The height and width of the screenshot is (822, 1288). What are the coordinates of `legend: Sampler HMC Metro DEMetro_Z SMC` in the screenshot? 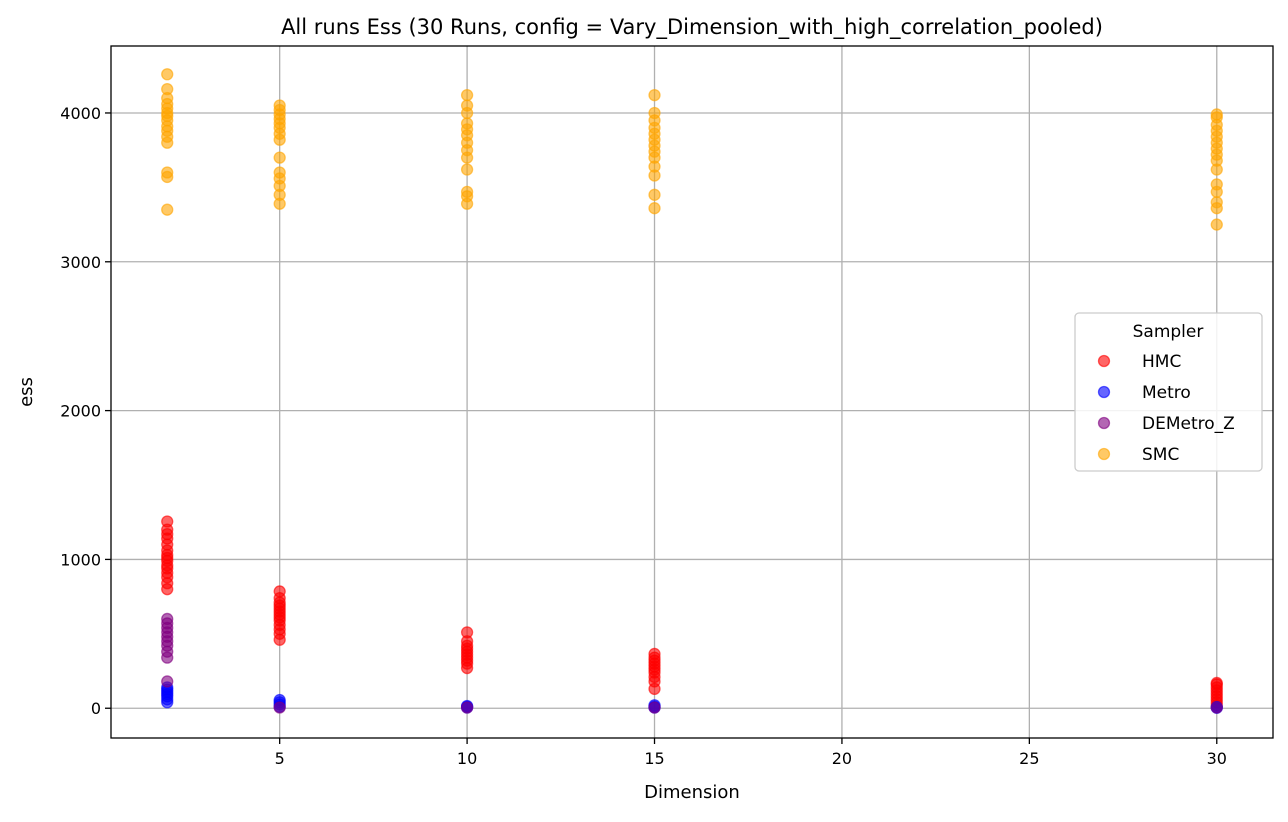 It's located at (1168, 392).